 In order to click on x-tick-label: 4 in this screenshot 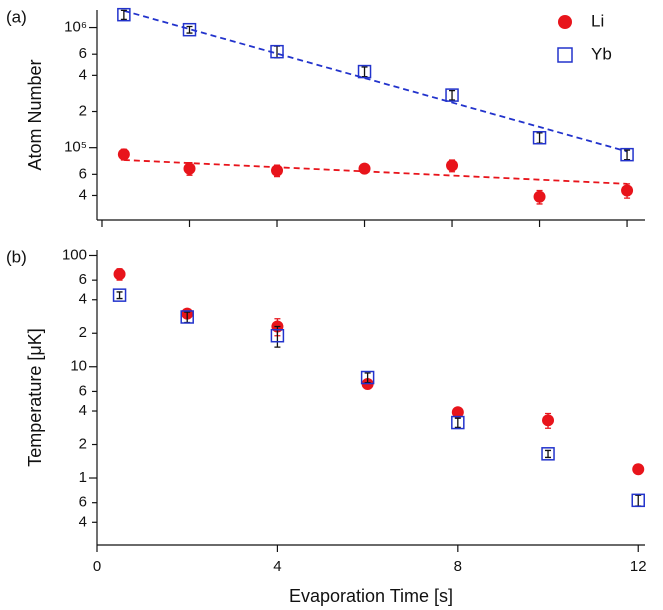, I will do `click(277, 566)`.